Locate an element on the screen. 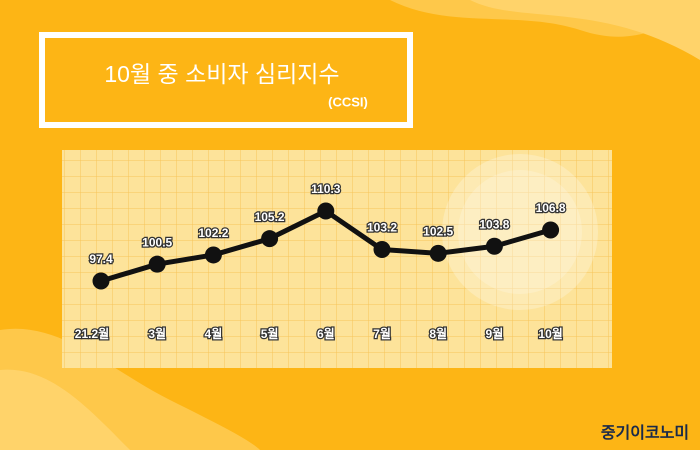 Image resolution: width=700 pixels, height=450 pixels. x-tick-label: 5월 is located at coordinates (270, 333).